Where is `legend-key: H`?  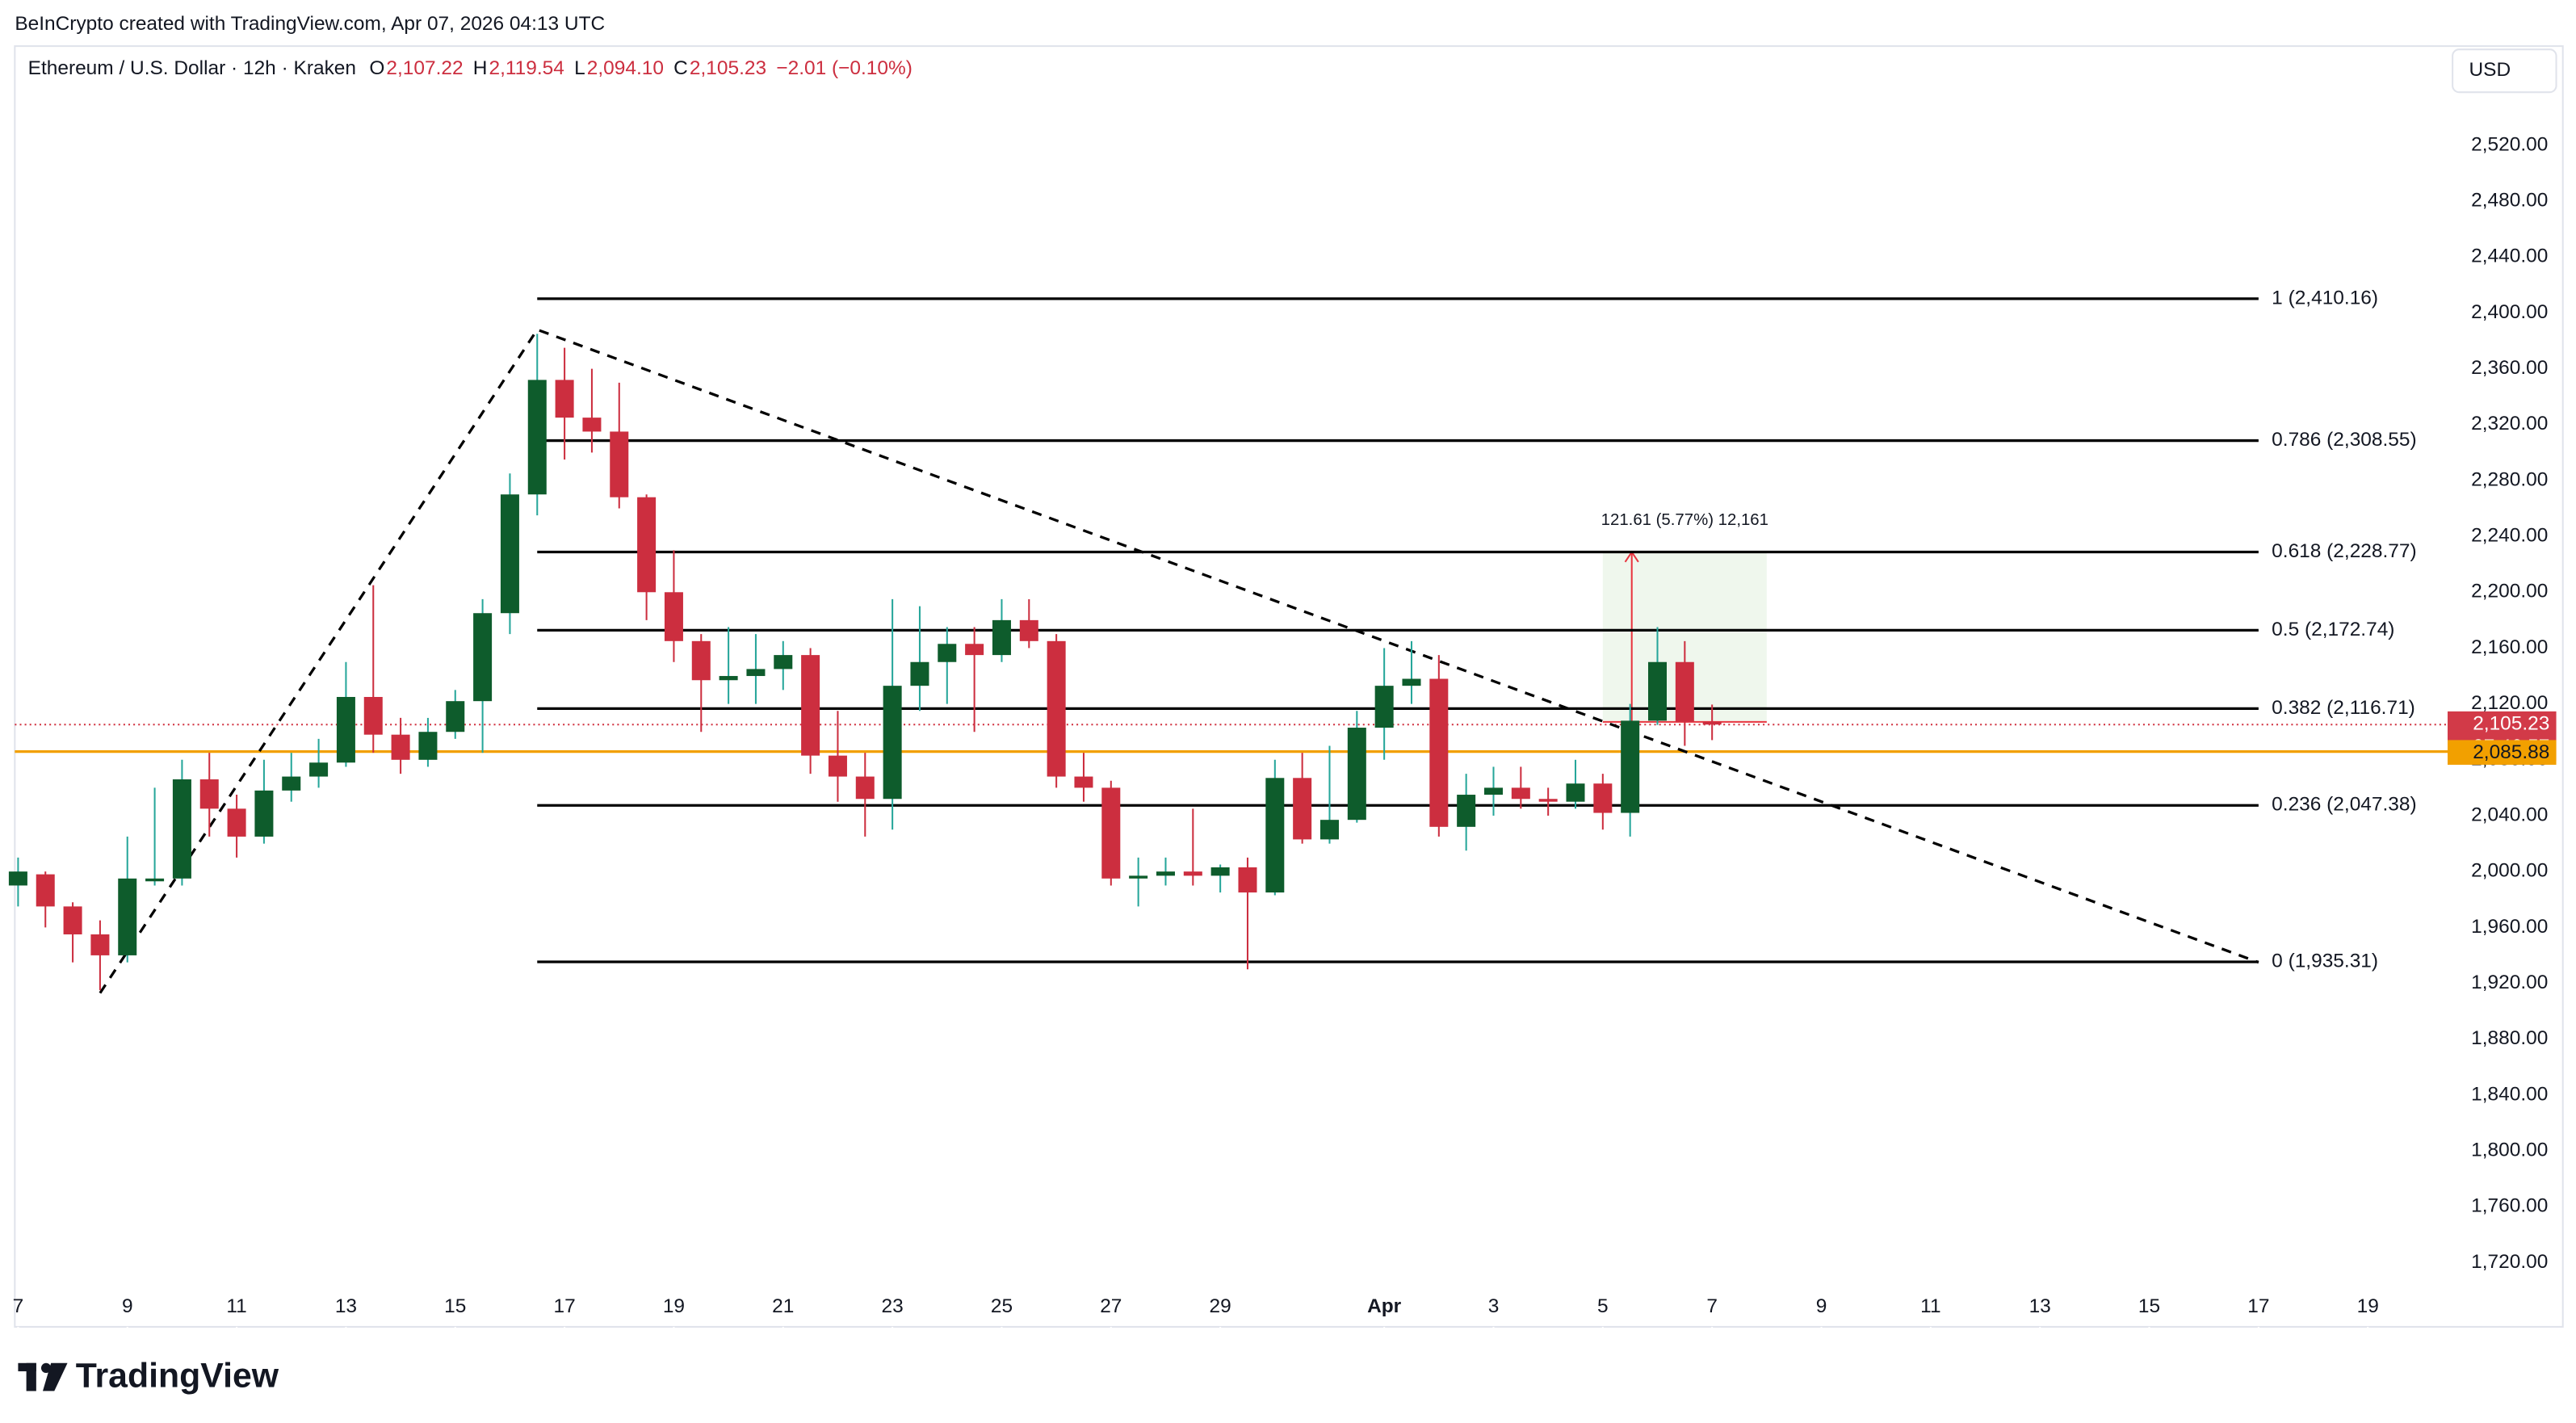
legend-key: H is located at coordinates (481, 68).